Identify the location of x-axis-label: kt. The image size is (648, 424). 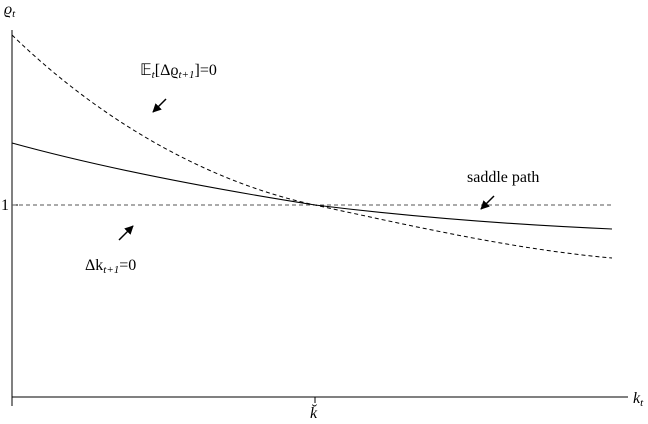
(638, 399).